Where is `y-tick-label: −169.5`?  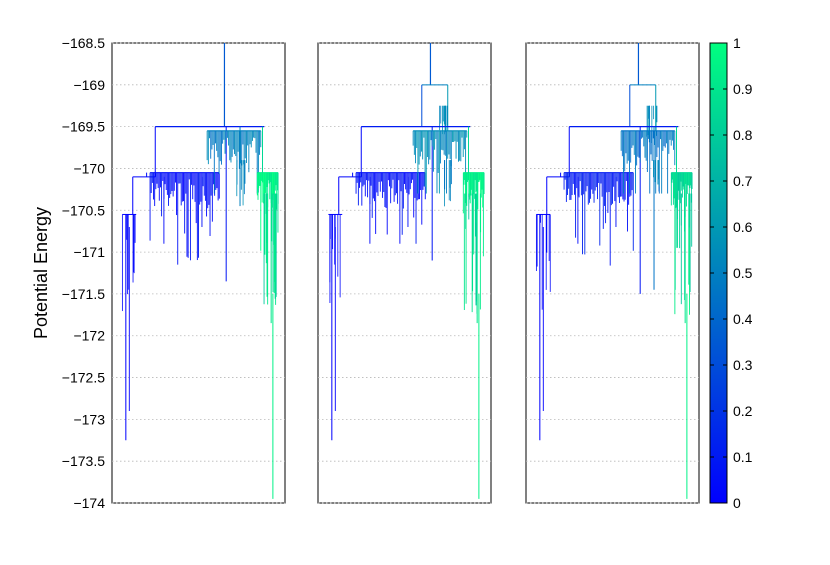 y-tick-label: −169.5 is located at coordinates (83, 127).